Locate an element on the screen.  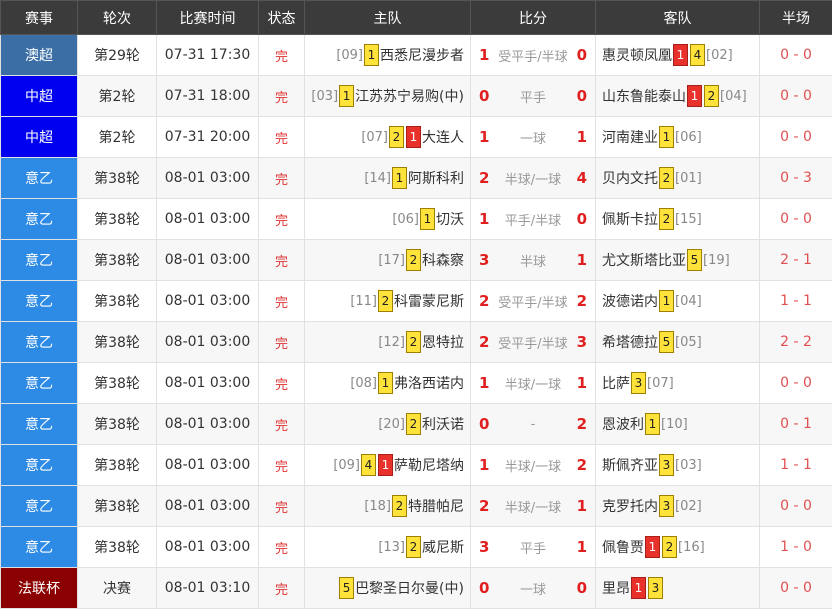
home-team-name: 科森察 is located at coordinates (443, 261).